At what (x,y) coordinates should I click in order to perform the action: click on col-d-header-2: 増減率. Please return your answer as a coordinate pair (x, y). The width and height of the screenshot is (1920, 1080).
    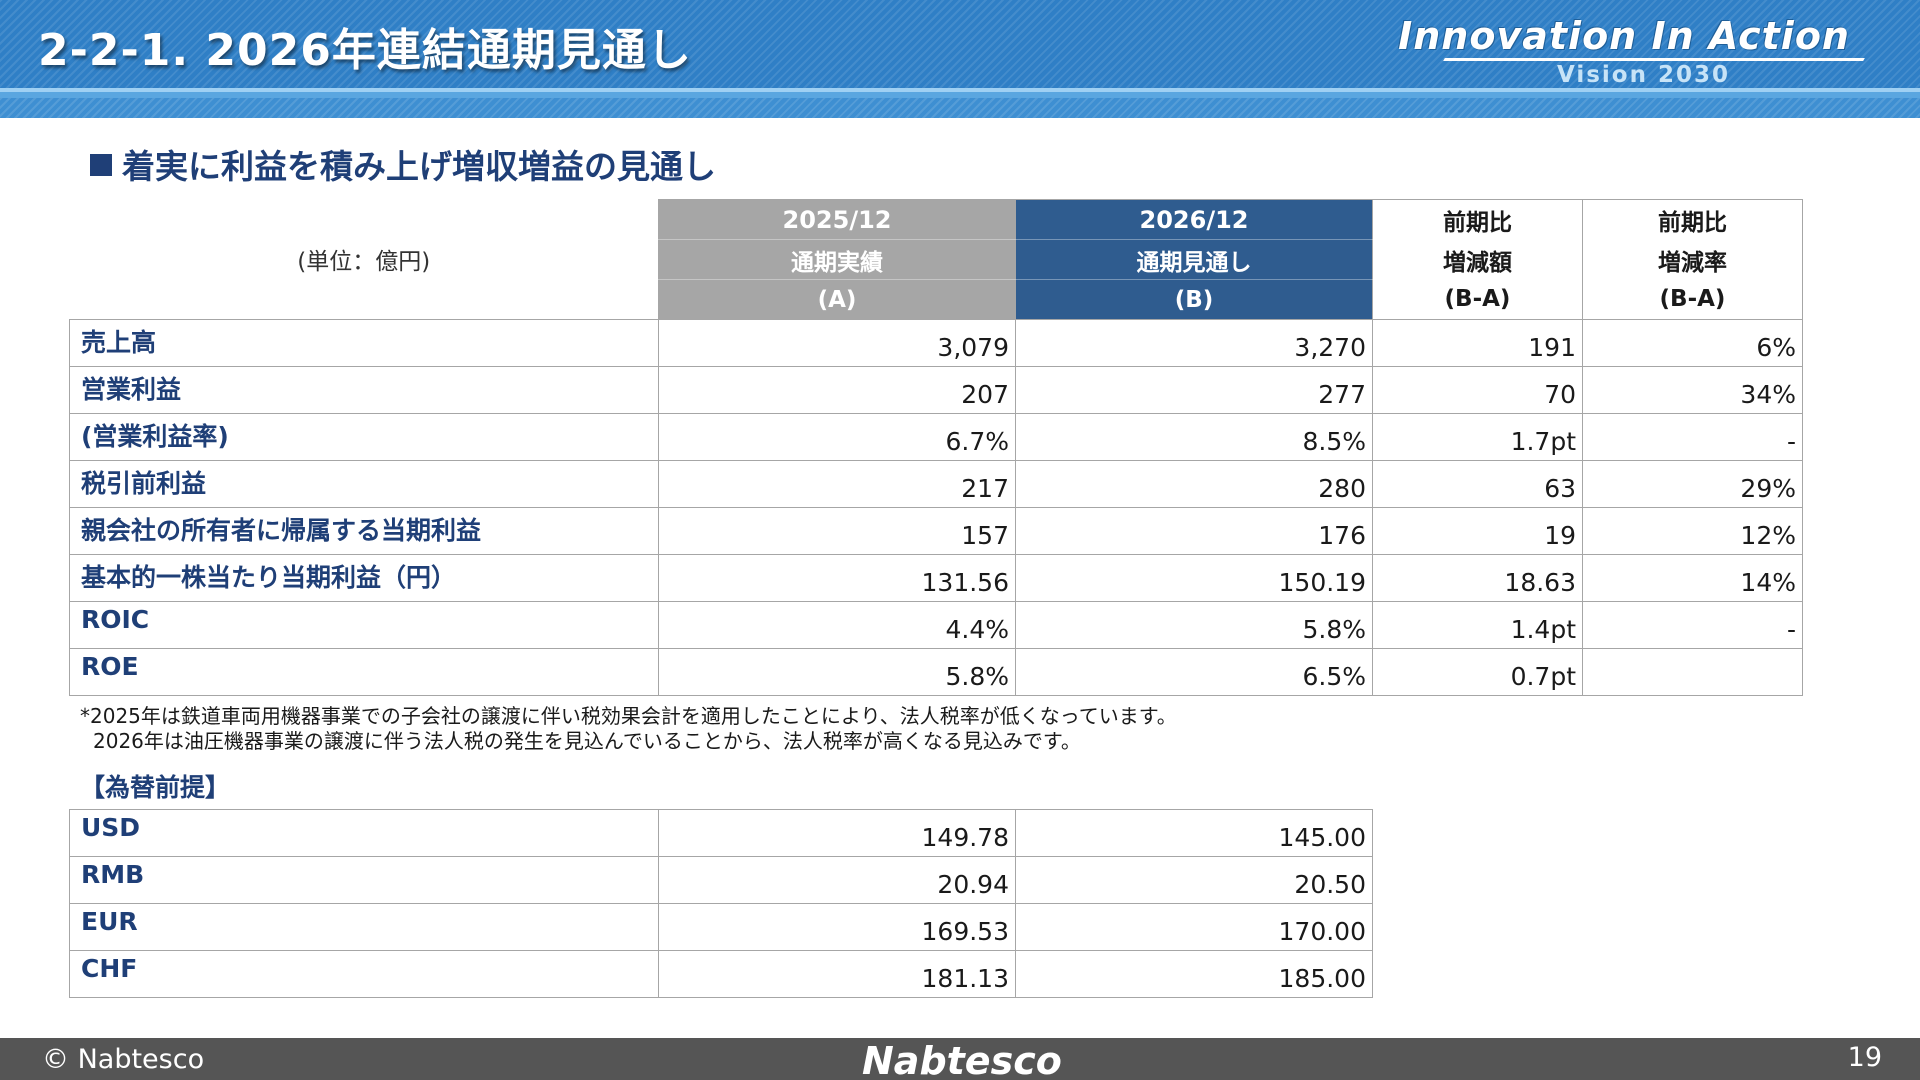
    Looking at the image, I should click on (1692, 259).